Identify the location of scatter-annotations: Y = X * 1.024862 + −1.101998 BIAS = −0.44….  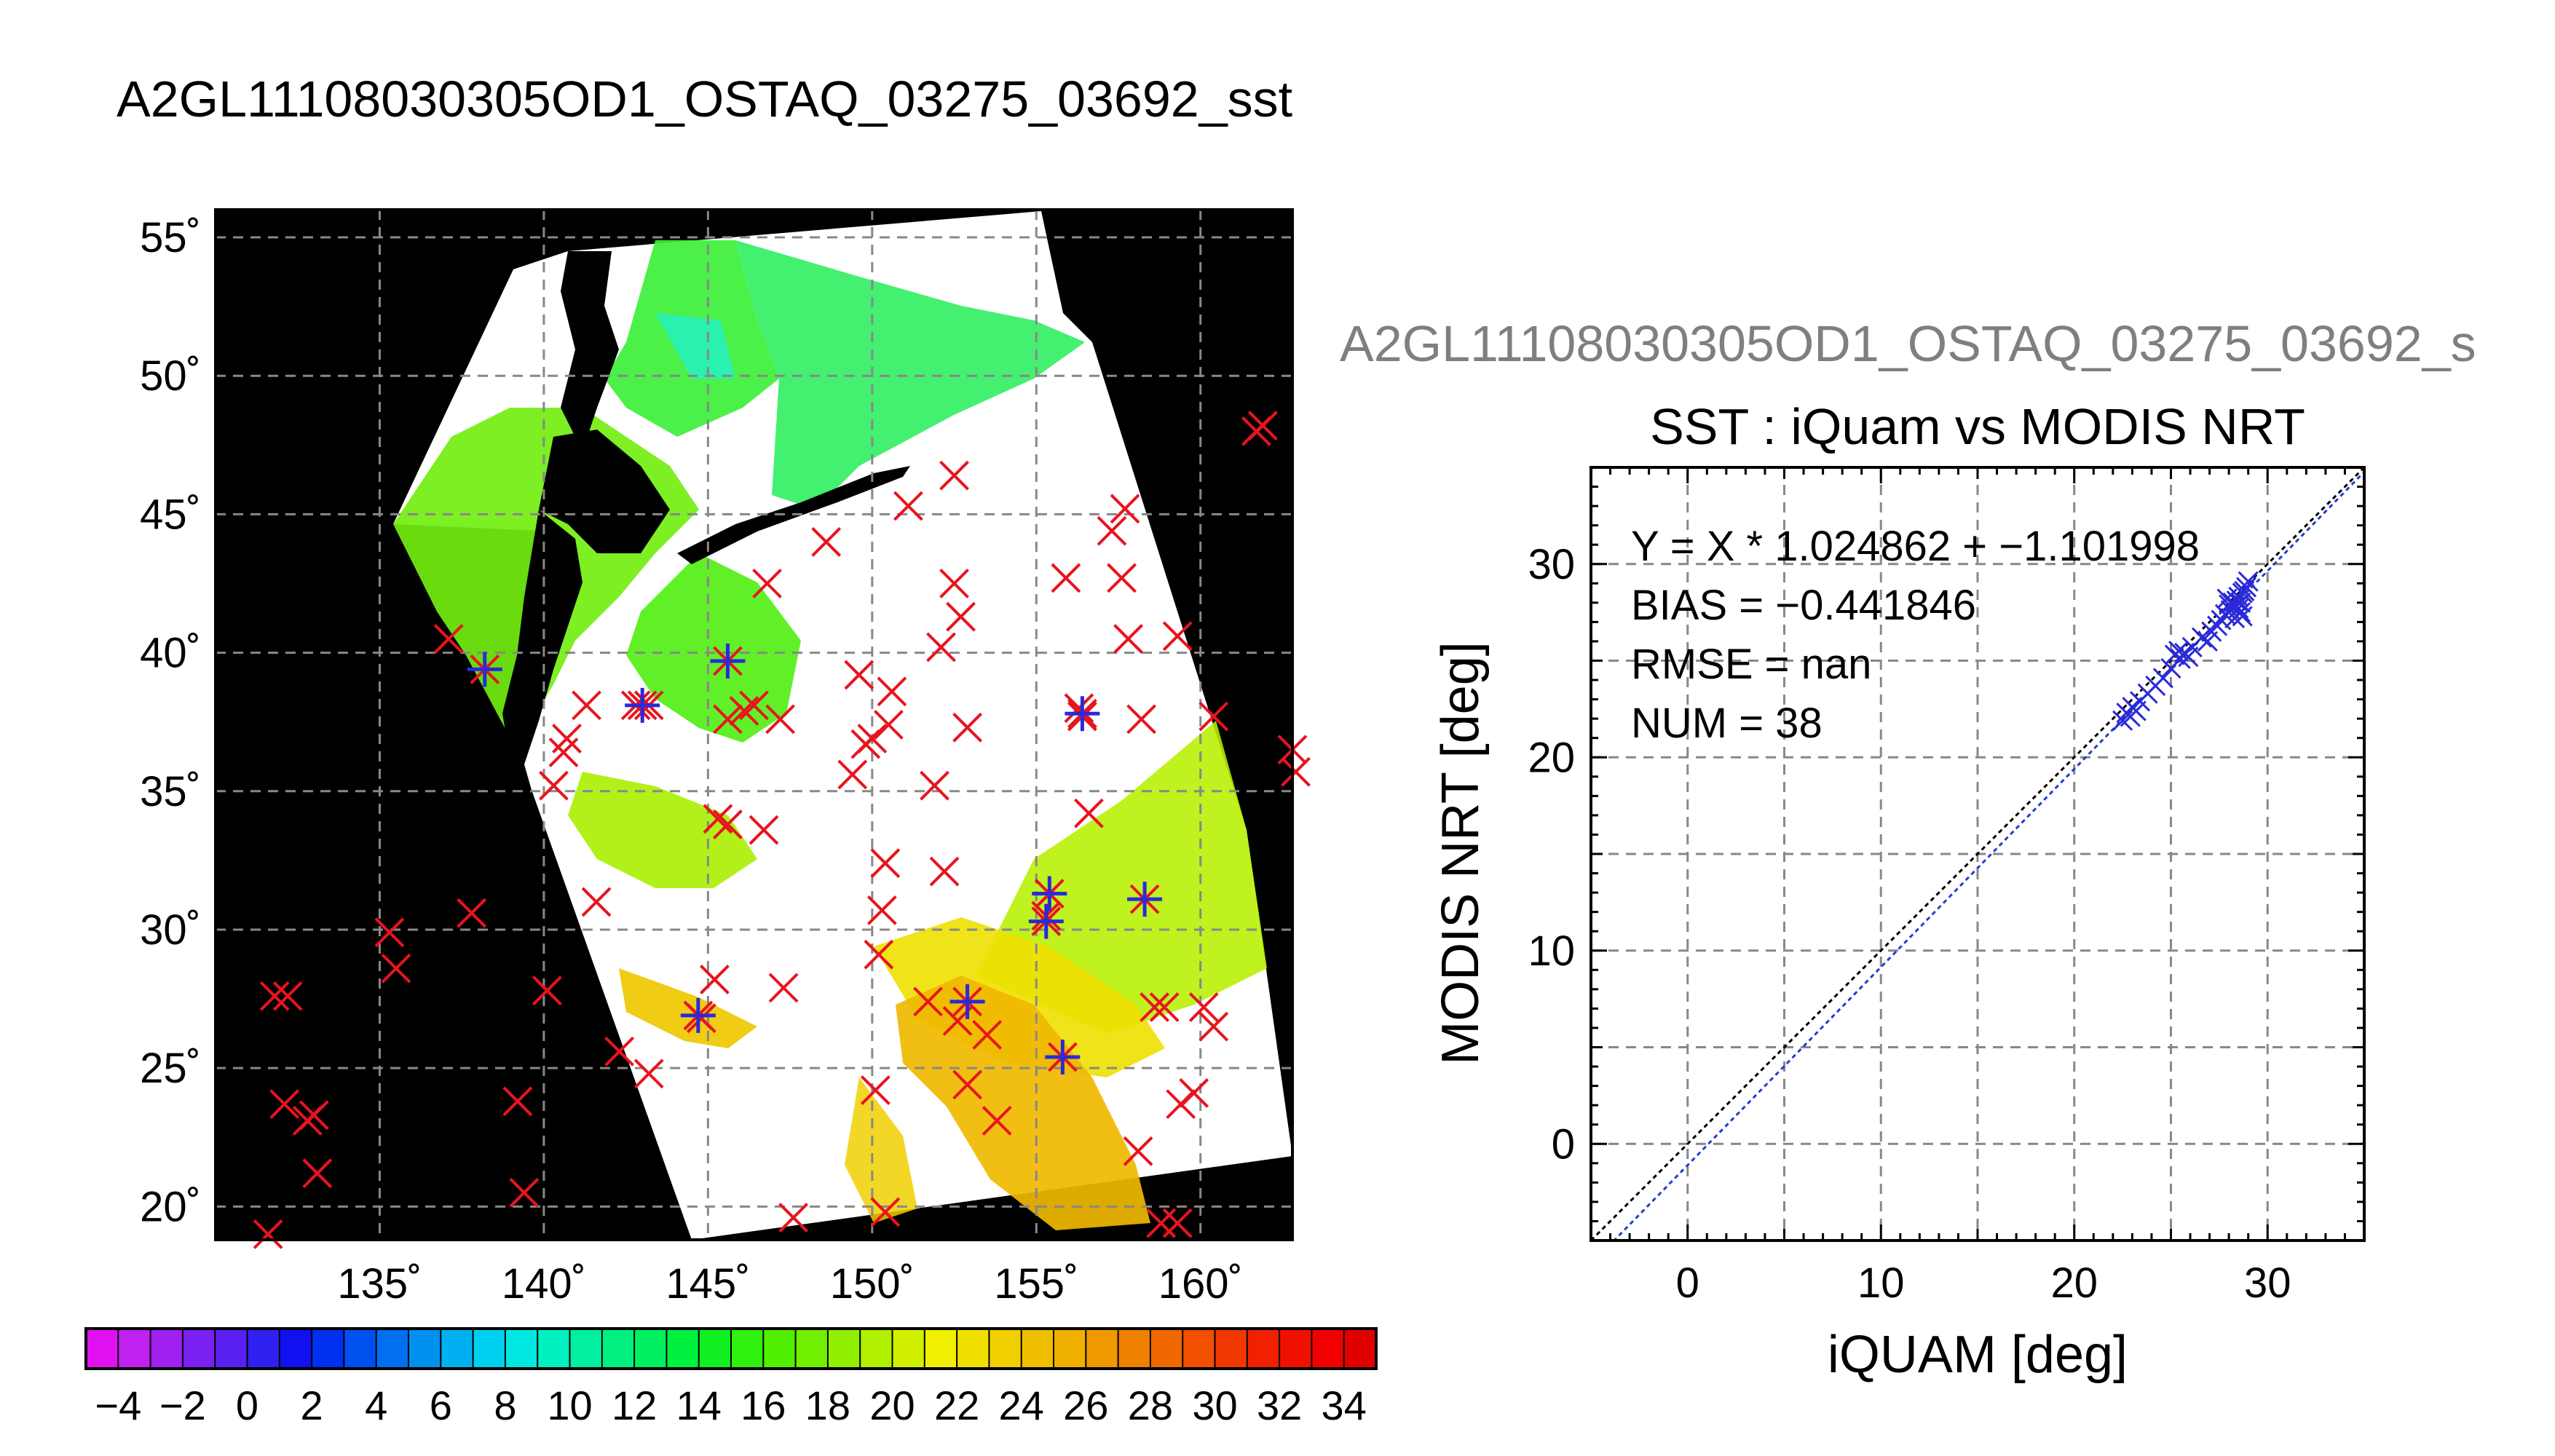
(1915, 635).